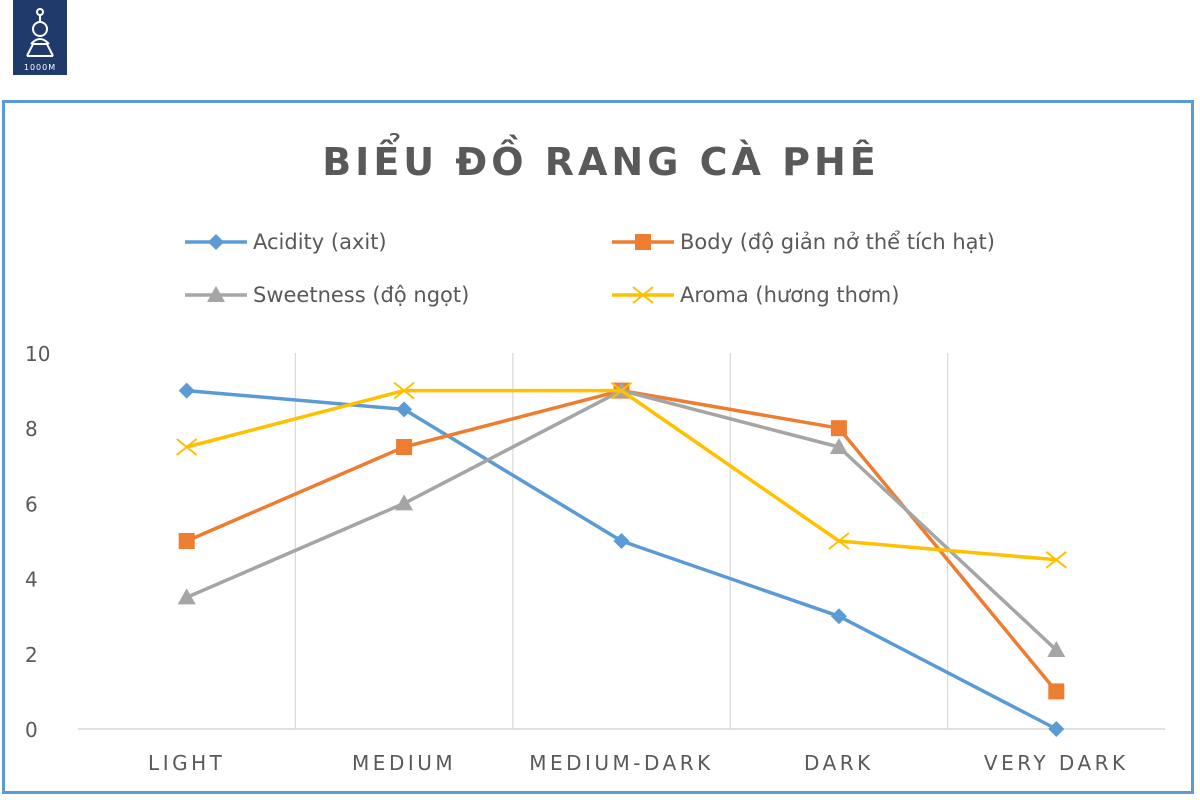 The width and height of the screenshot is (1200, 800). Describe the element at coordinates (404, 763) in the screenshot. I see `x-tick-label: MEDIUM` at that location.